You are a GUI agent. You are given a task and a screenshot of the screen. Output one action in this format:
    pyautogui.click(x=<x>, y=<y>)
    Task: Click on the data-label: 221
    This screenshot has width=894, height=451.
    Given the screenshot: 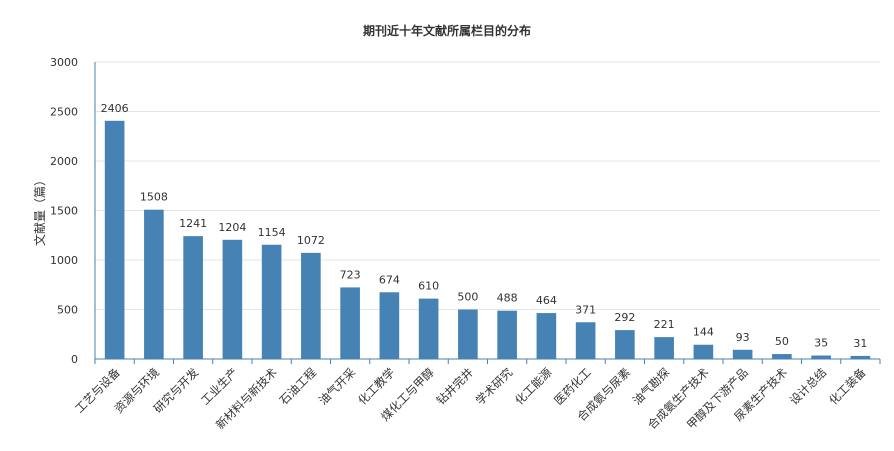 What is the action you would take?
    pyautogui.click(x=664, y=324)
    